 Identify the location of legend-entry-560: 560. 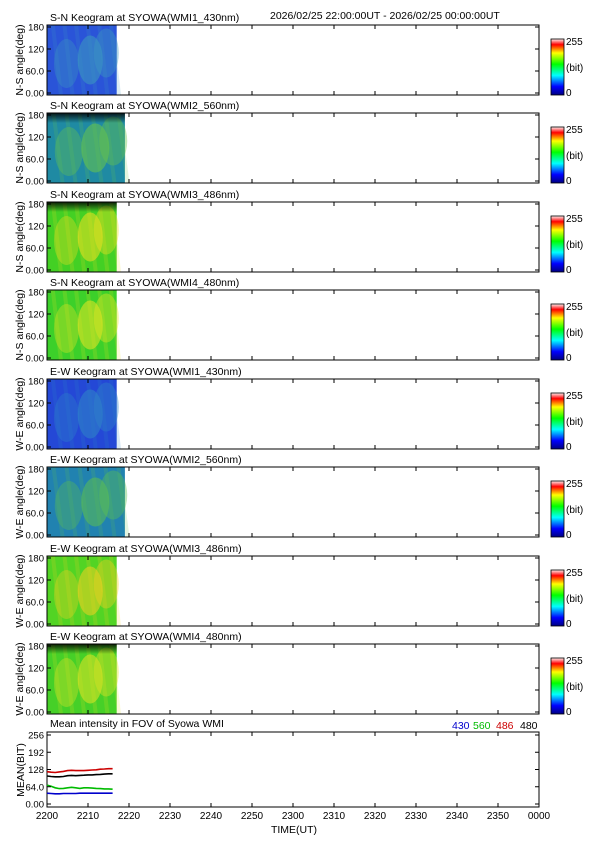
(482, 726).